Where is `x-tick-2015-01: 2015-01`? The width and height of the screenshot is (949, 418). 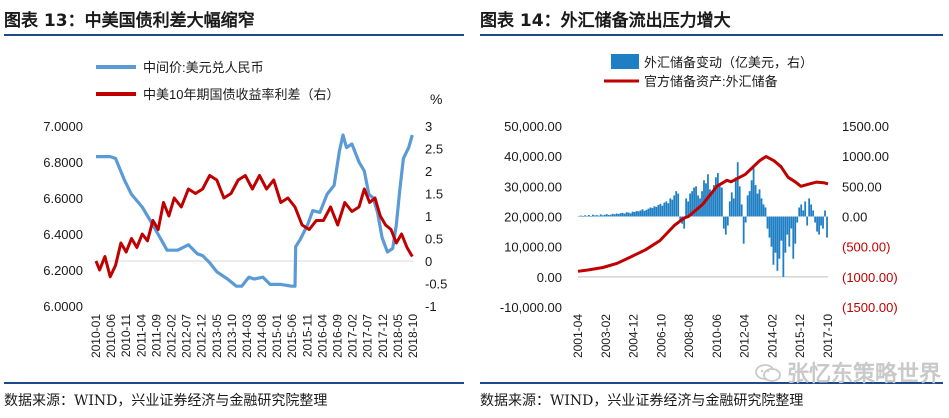
x-tick-2015-01: 2015-01 is located at coordinates (277, 336).